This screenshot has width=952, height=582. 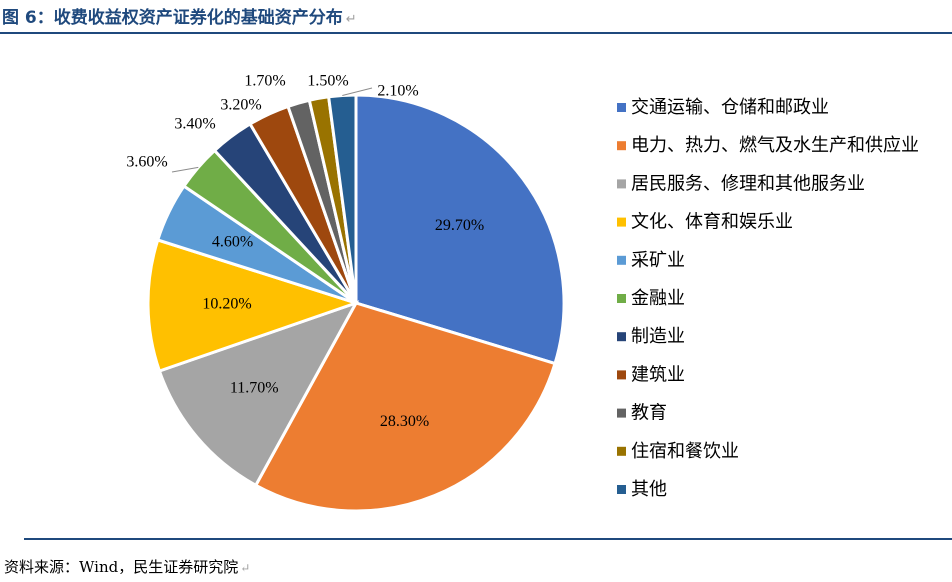 I want to click on data-label-10: 2.10%, so click(x=397, y=91).